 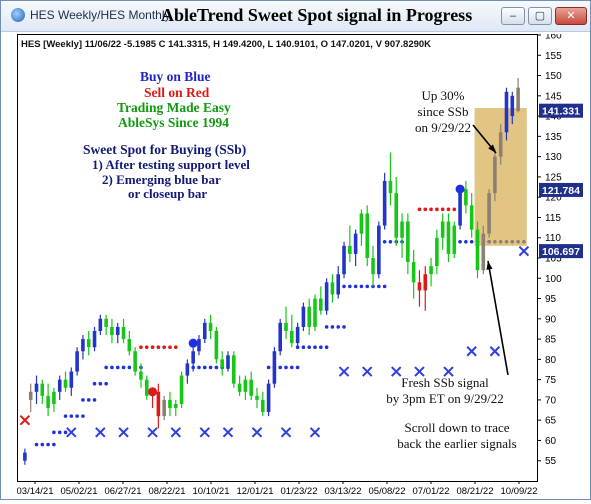 What do you see at coordinates (445, 391) in the screenshot?
I see `fresh-ssb-note: Fresh SSb signal by 3pm ET on 9/29/22` at bounding box center [445, 391].